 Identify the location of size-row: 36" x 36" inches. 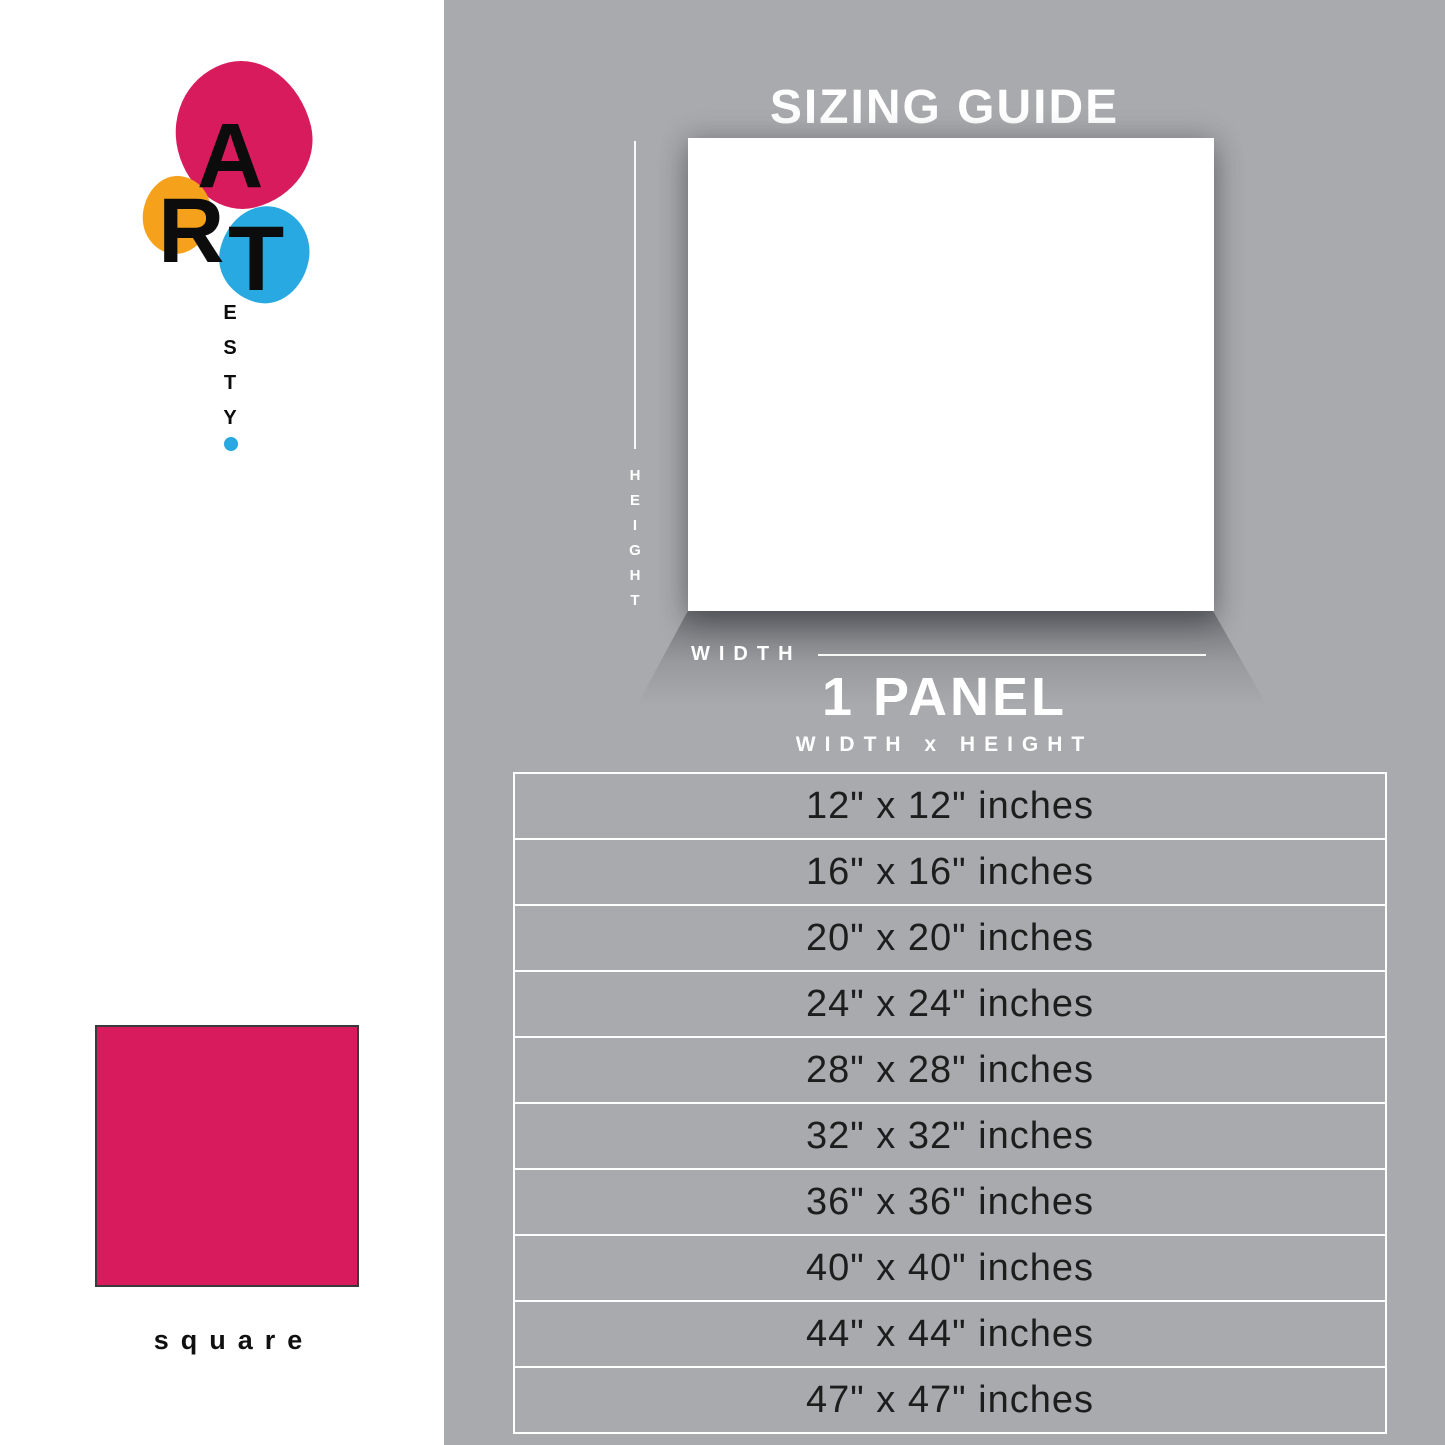
(950, 1203).